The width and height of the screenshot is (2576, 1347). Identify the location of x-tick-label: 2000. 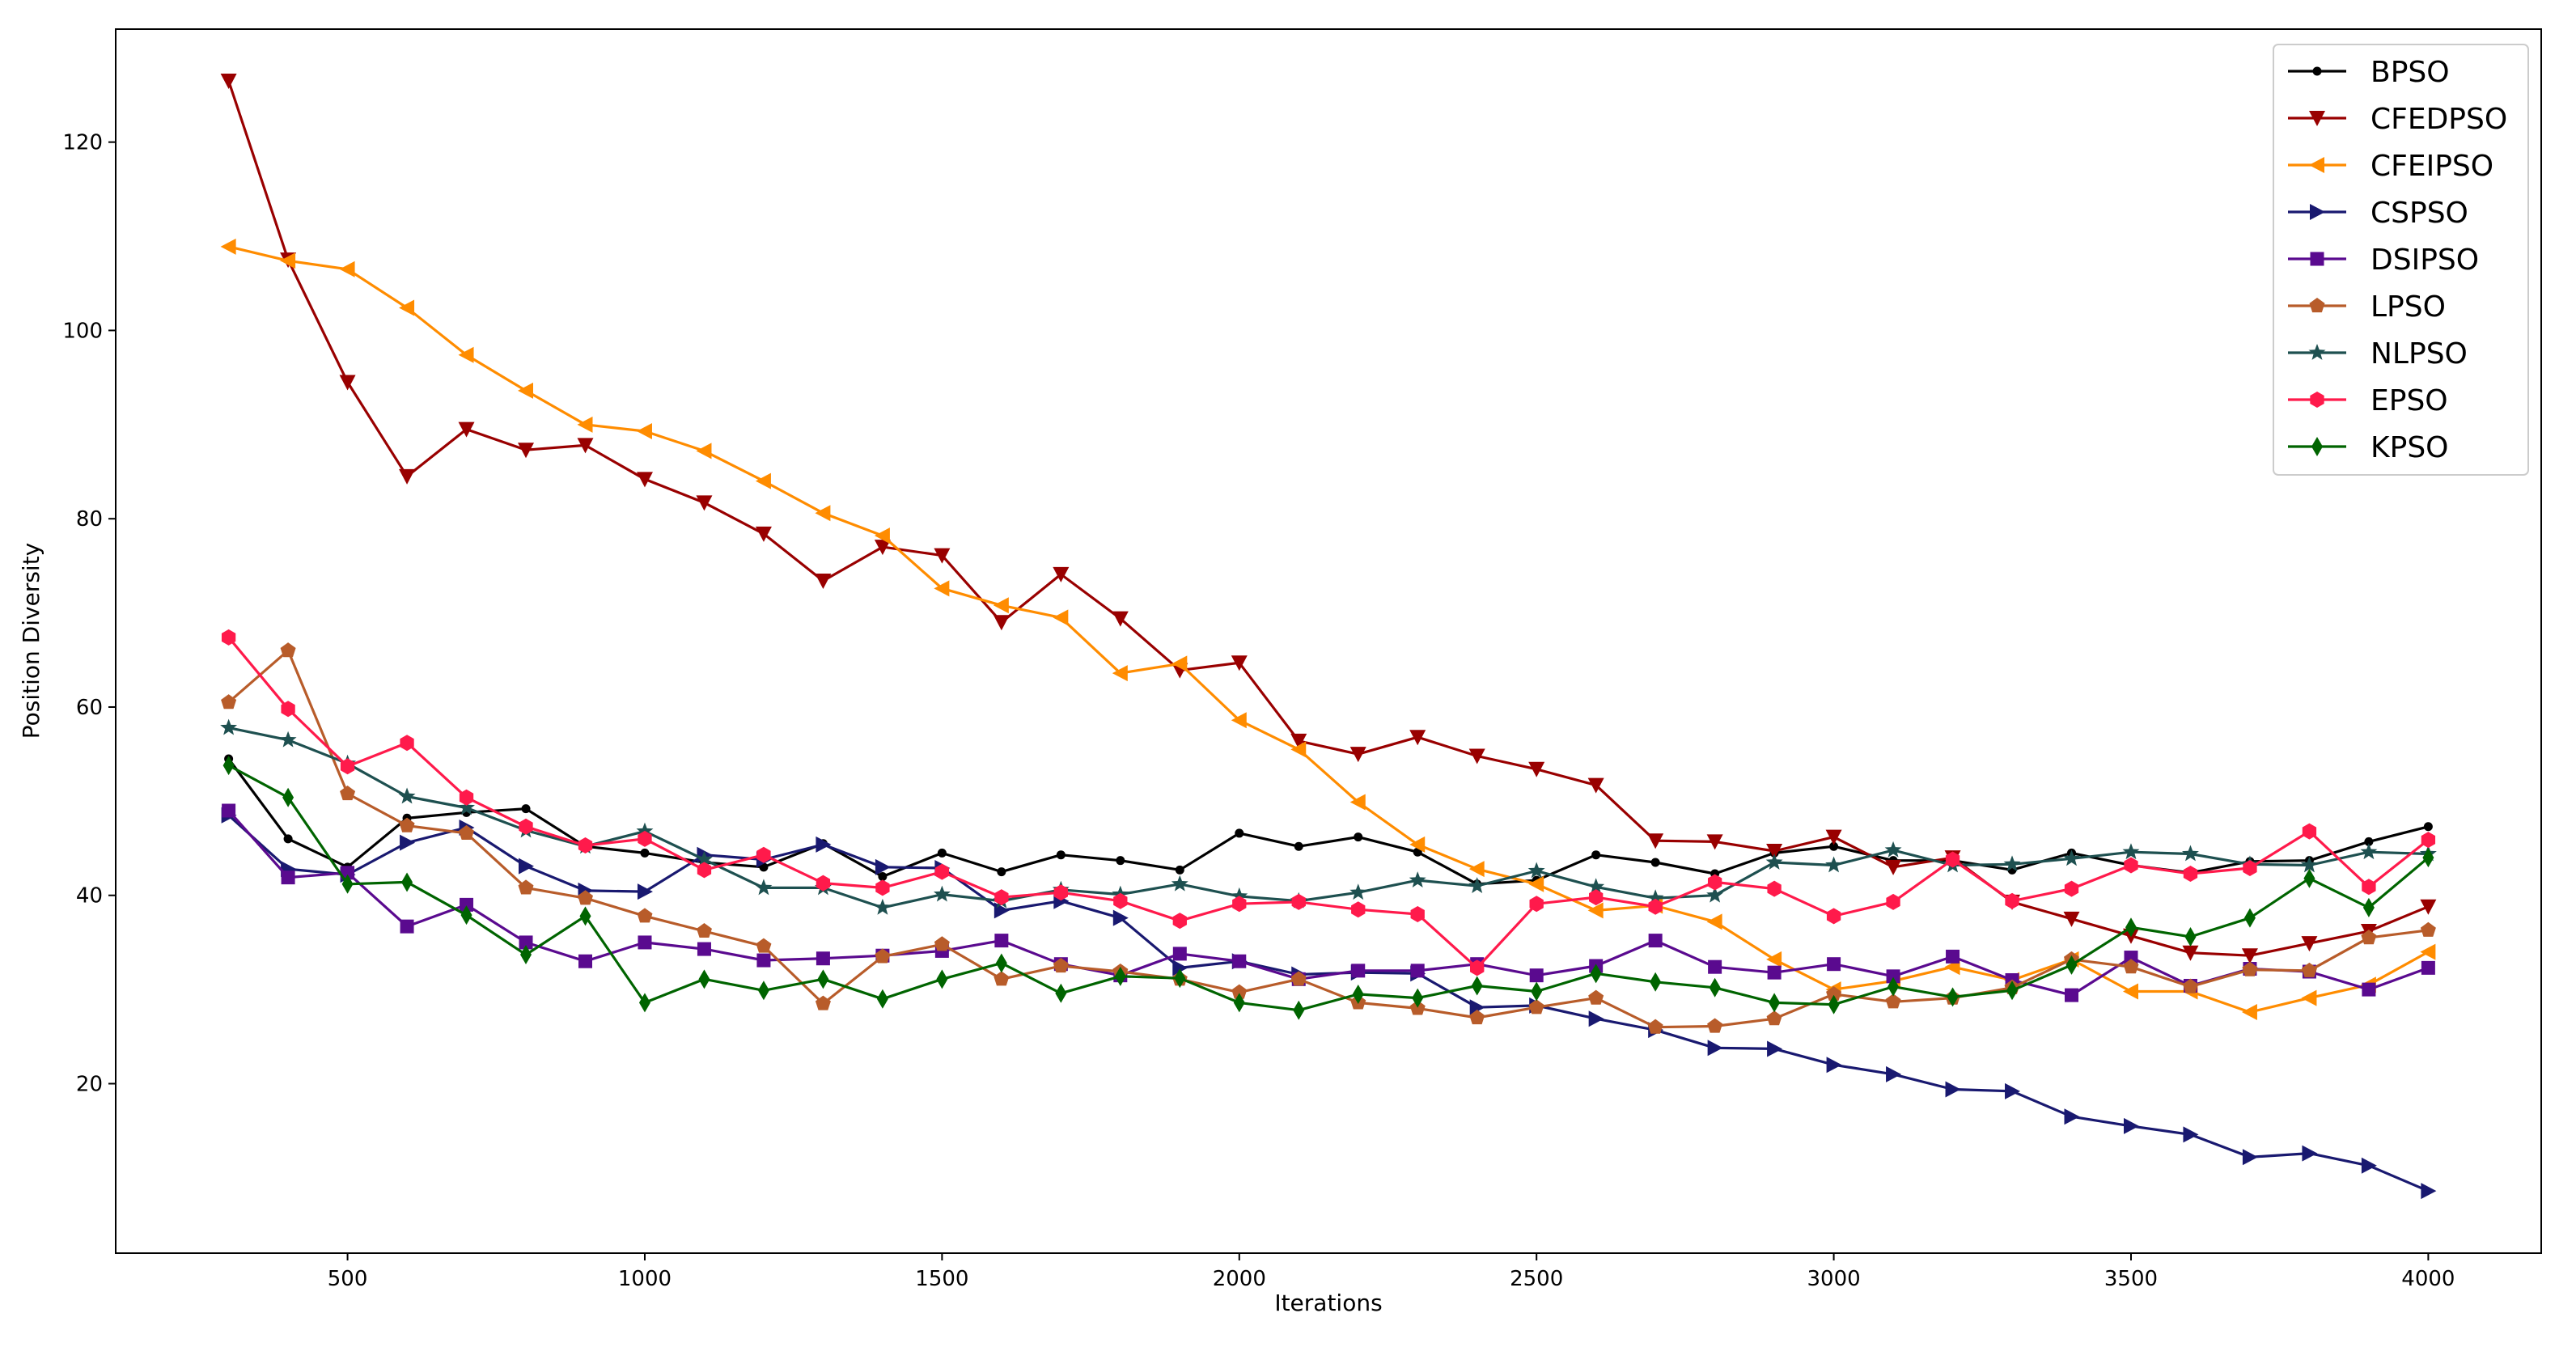
(1239, 1279).